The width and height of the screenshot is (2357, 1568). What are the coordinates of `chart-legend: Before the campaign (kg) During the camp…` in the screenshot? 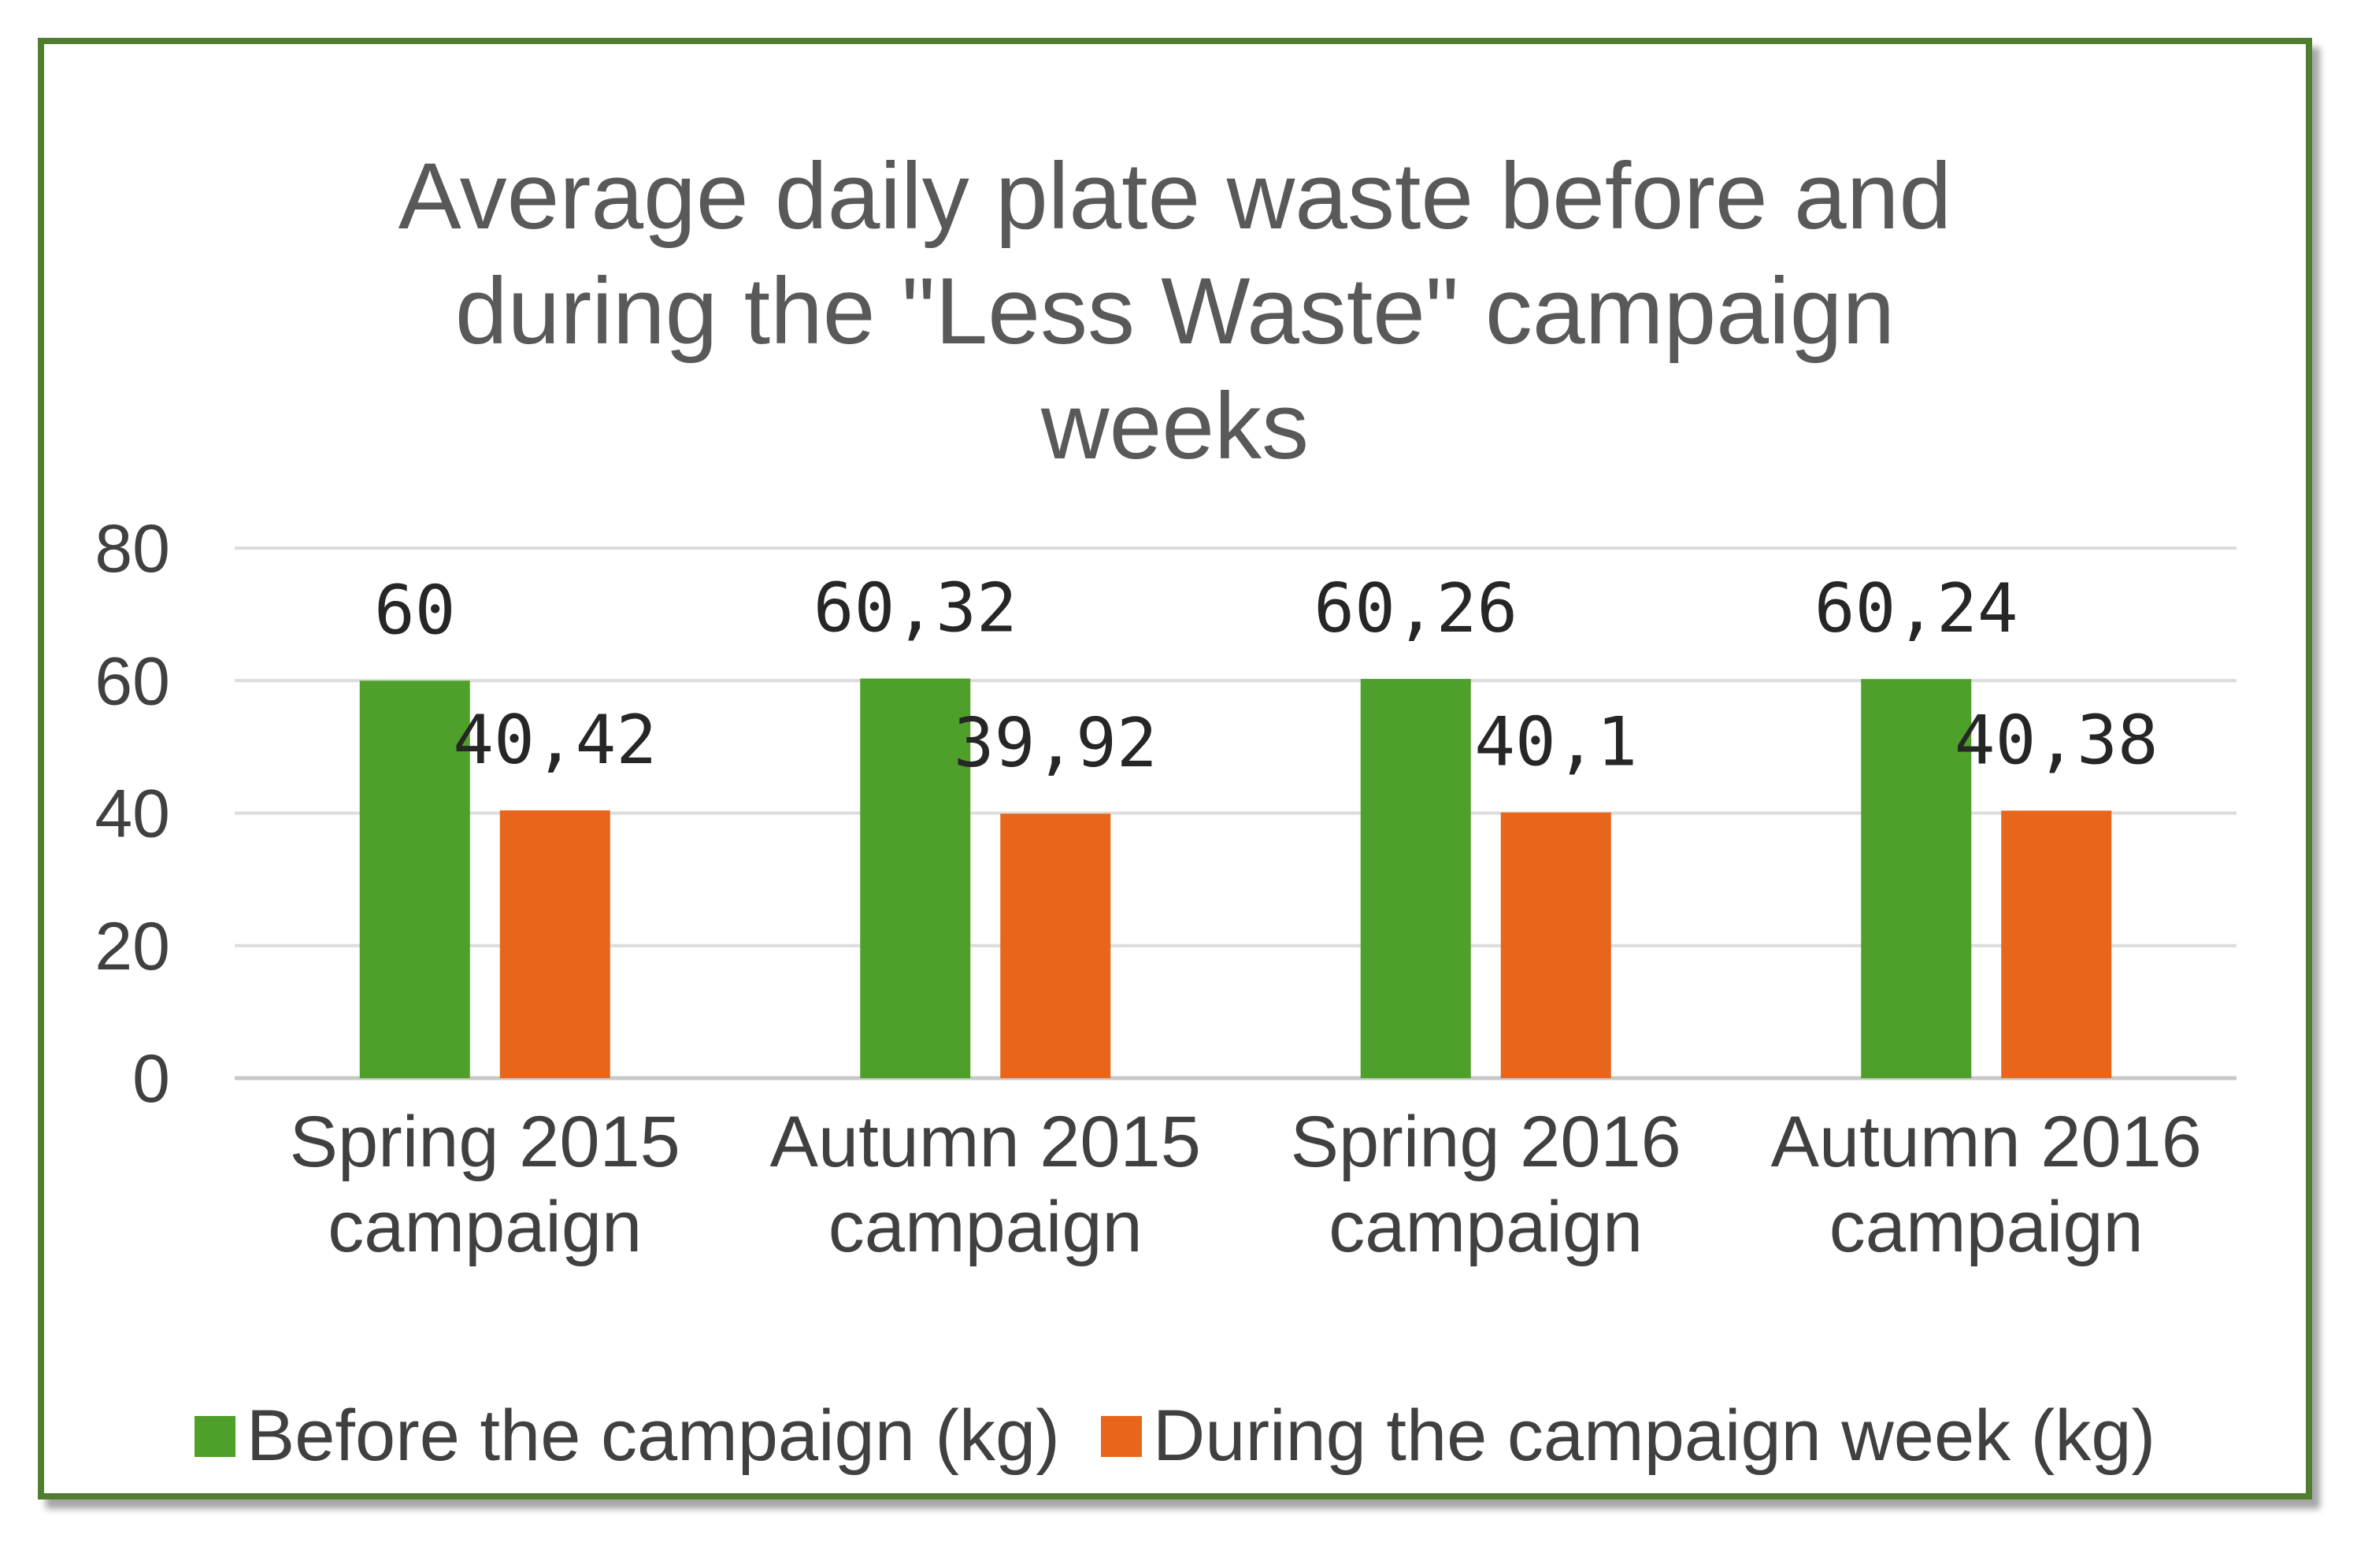 It's located at (1175, 1436).